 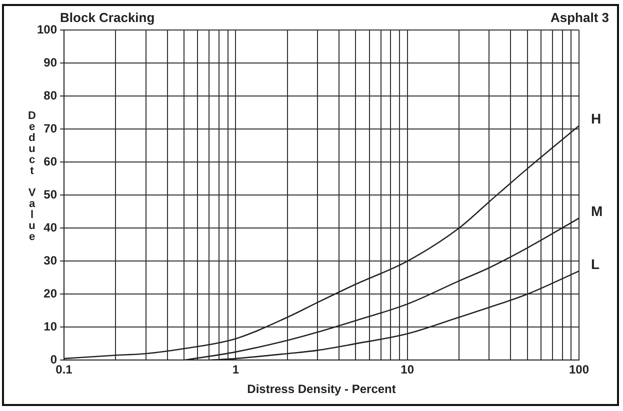 I want to click on chart-subtitle: Asphalt 3, so click(x=579, y=17).